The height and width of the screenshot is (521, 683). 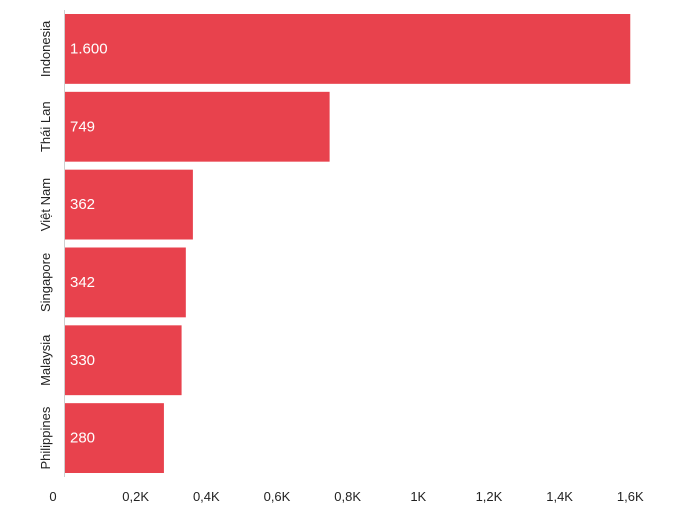 I want to click on category-label-thái-lan: Thái Lan, so click(x=45, y=126).